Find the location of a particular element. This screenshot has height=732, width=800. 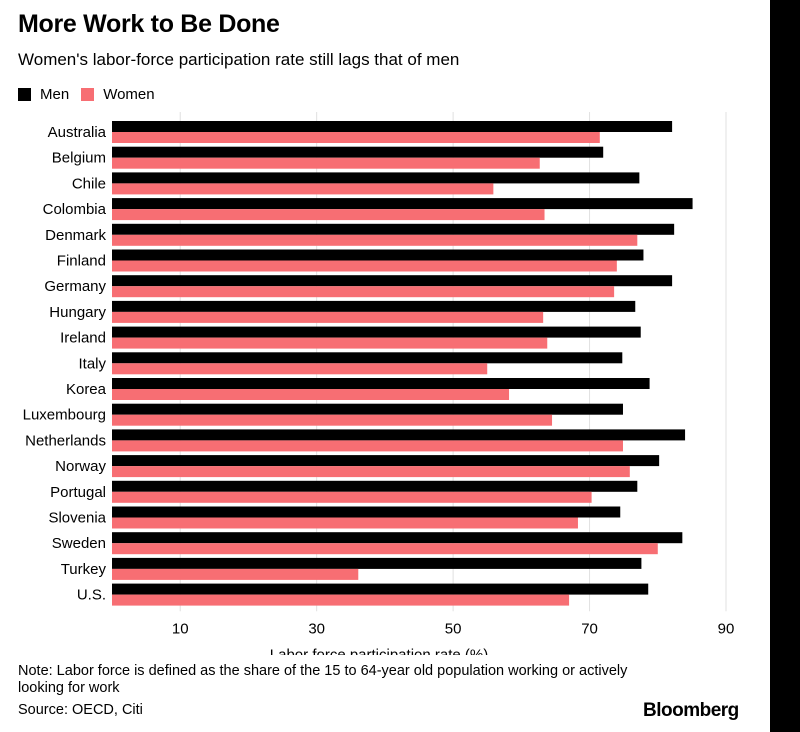

chart-title: More Work to Be Done is located at coordinates (149, 24).